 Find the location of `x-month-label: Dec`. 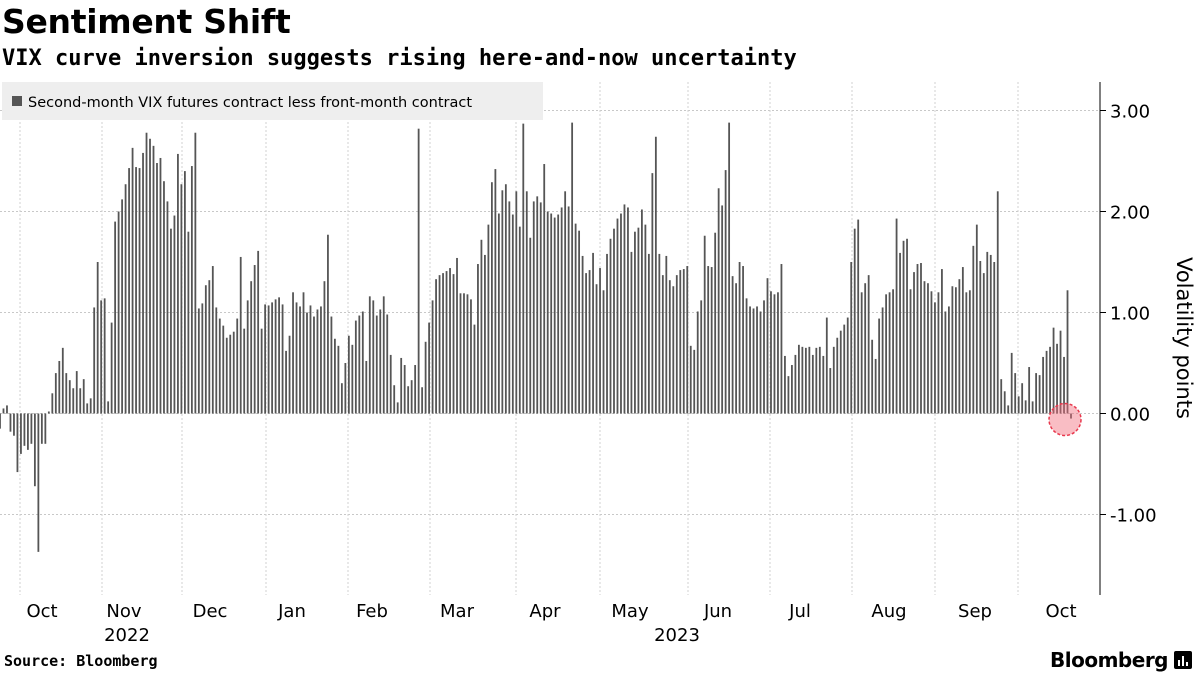

x-month-label: Dec is located at coordinates (210, 611).